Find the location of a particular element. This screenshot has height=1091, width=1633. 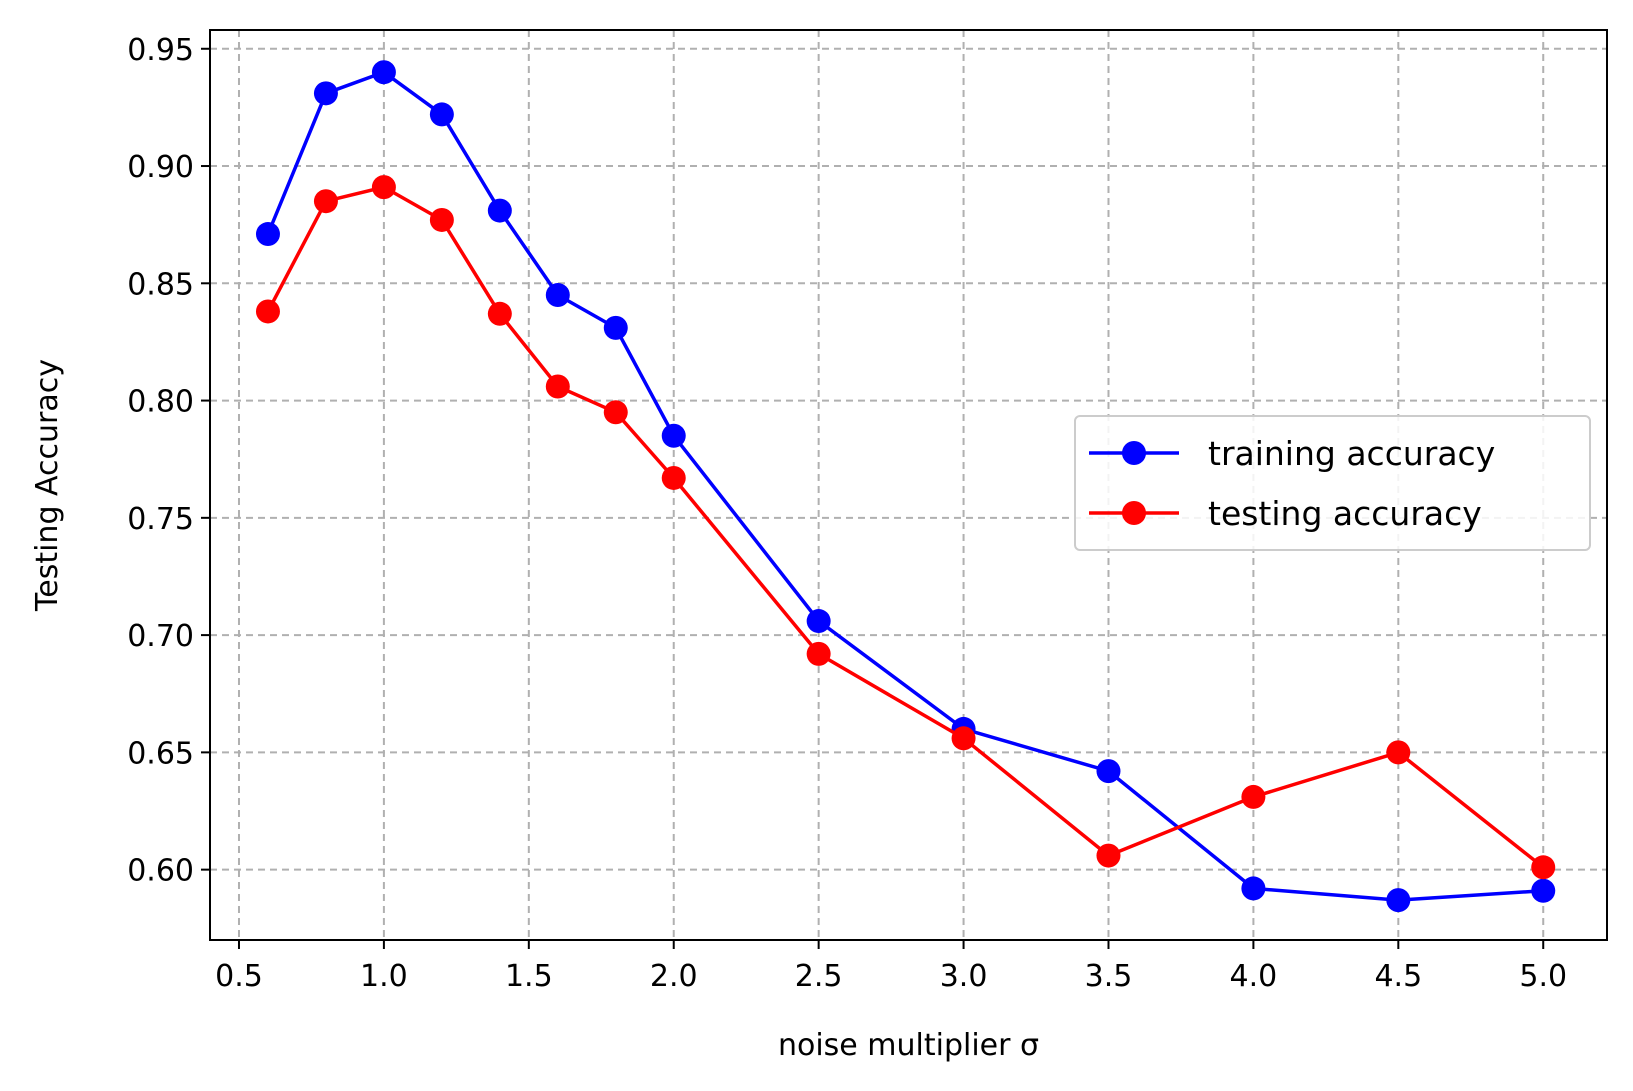

x-tick-label: 4.0 is located at coordinates (1254, 976).